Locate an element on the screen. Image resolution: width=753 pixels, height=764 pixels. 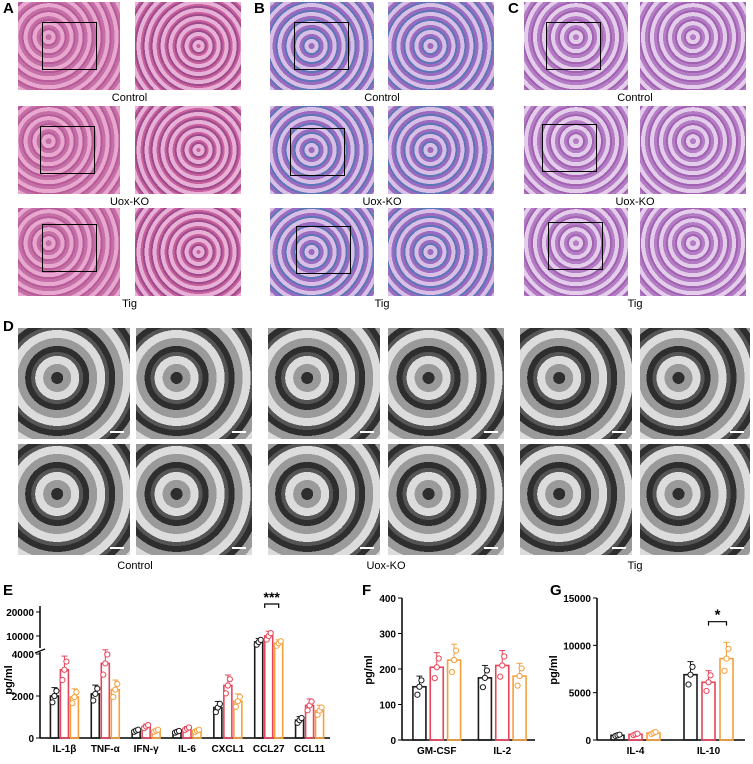
y-tick-label: 4000 is located at coordinates (23, 655).